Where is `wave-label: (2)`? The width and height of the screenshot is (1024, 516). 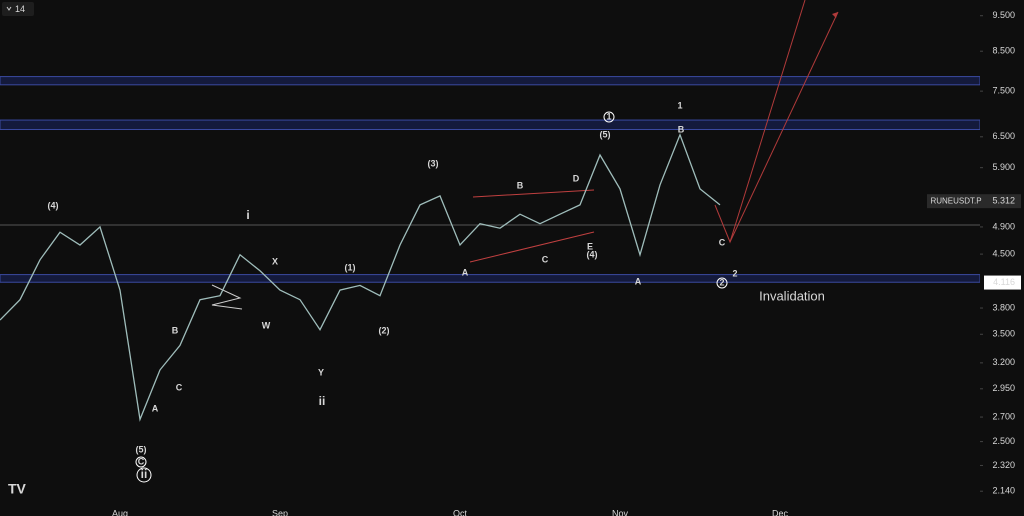
wave-label: (2) is located at coordinates (384, 330).